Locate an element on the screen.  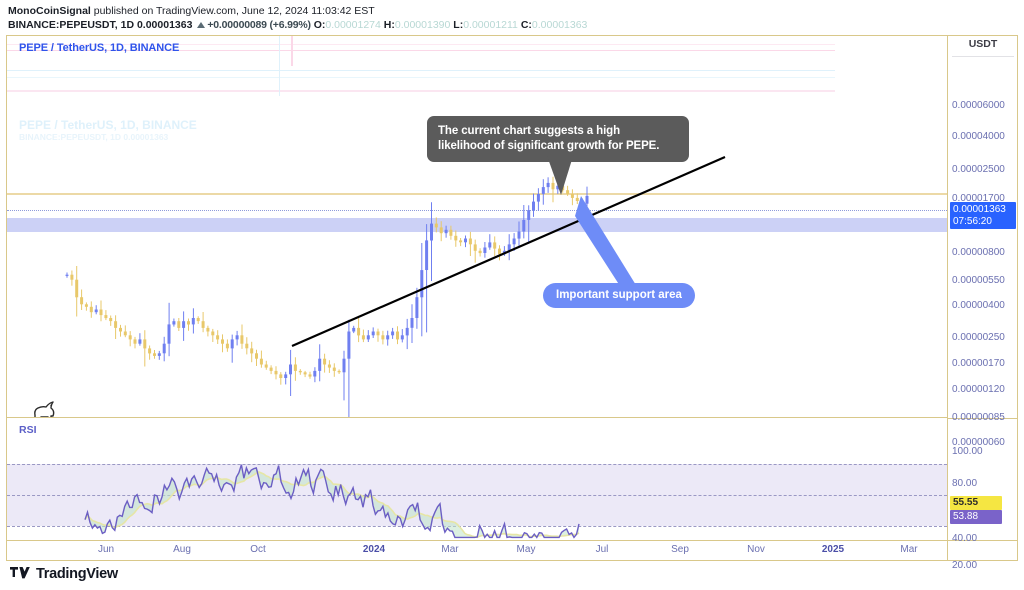
resistance-line is located at coordinates (477, 194).